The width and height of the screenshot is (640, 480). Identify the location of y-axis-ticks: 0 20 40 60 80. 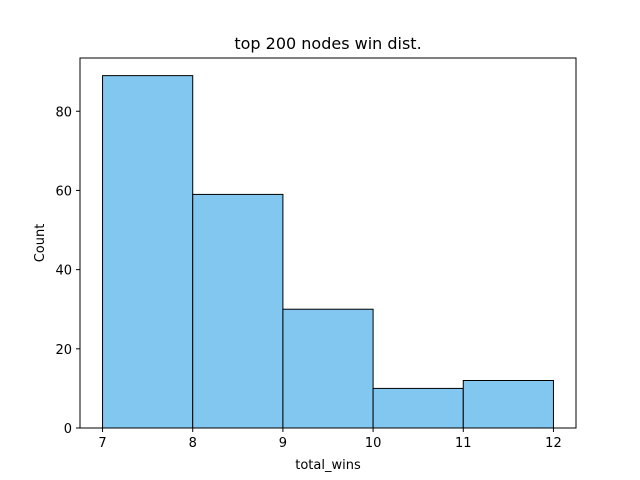
(67, 271).